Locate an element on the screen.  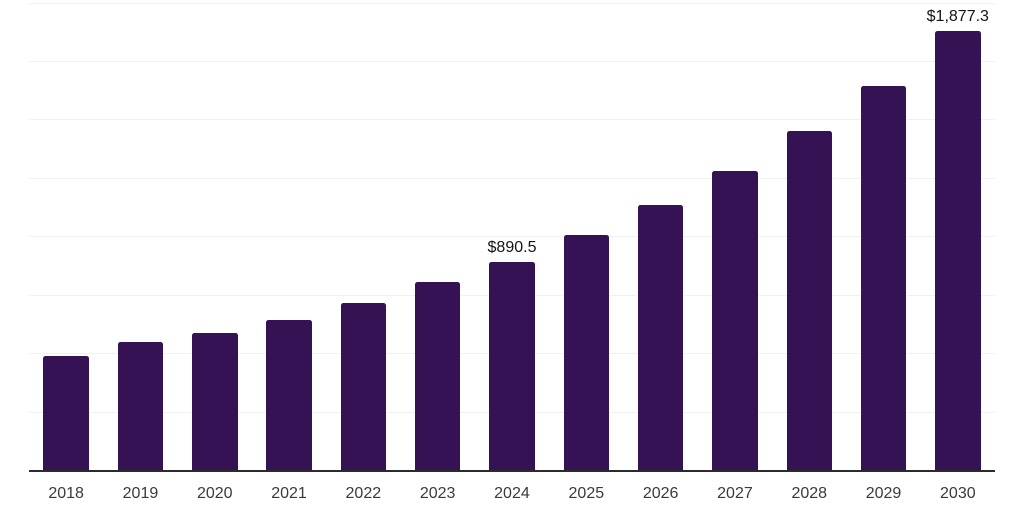
bar-2029 is located at coordinates (883, 277).